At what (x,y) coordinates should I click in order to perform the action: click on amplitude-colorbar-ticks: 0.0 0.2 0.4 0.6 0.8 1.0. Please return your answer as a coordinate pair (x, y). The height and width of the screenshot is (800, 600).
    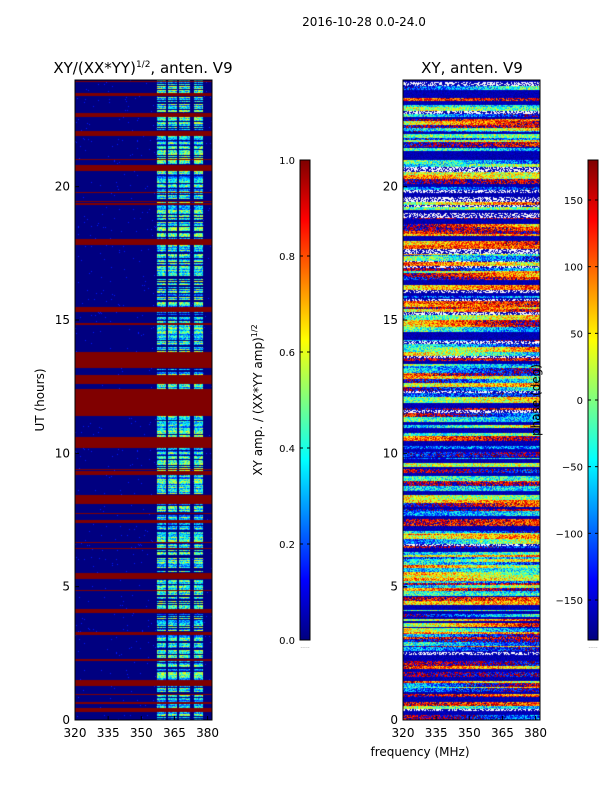
    Looking at the image, I should click on (294, 401).